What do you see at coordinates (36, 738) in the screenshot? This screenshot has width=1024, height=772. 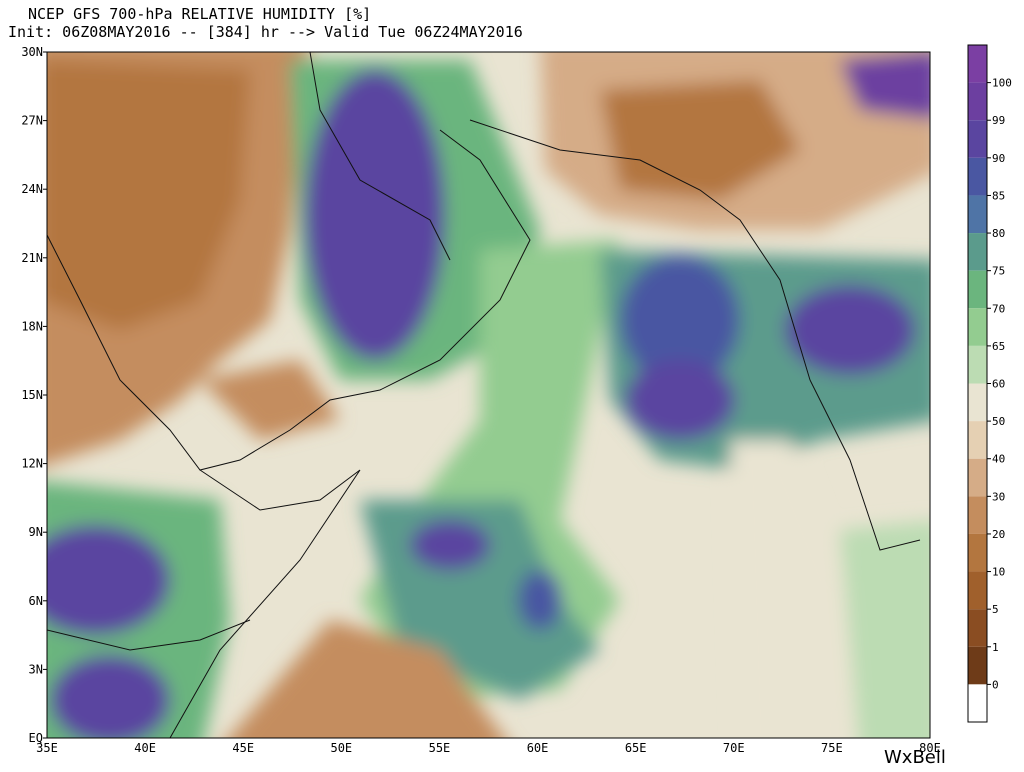 I see `lat-label: EQ` at bounding box center [36, 738].